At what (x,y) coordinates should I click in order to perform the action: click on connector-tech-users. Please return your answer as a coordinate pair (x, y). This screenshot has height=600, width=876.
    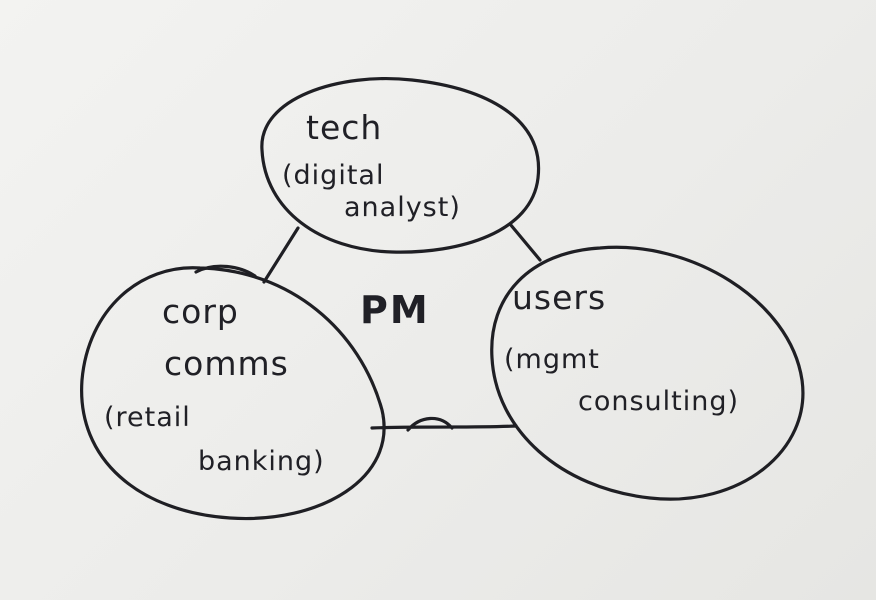
    Looking at the image, I should click on (525, 242).